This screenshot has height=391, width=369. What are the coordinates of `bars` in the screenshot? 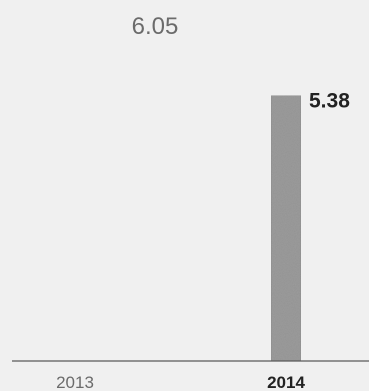 It's located at (286, 228).